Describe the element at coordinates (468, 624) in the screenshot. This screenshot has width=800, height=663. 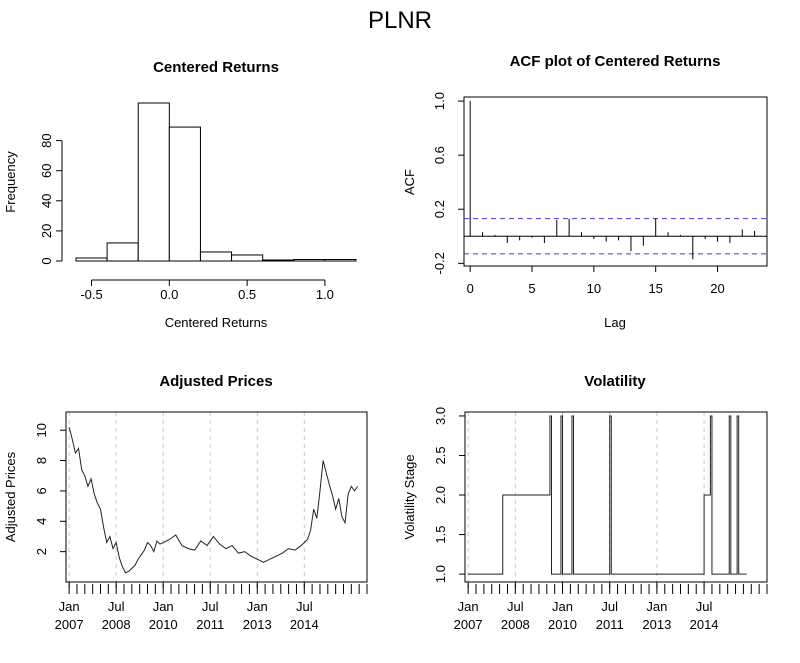
I see `volatility-x-tick-year: 2007` at that location.